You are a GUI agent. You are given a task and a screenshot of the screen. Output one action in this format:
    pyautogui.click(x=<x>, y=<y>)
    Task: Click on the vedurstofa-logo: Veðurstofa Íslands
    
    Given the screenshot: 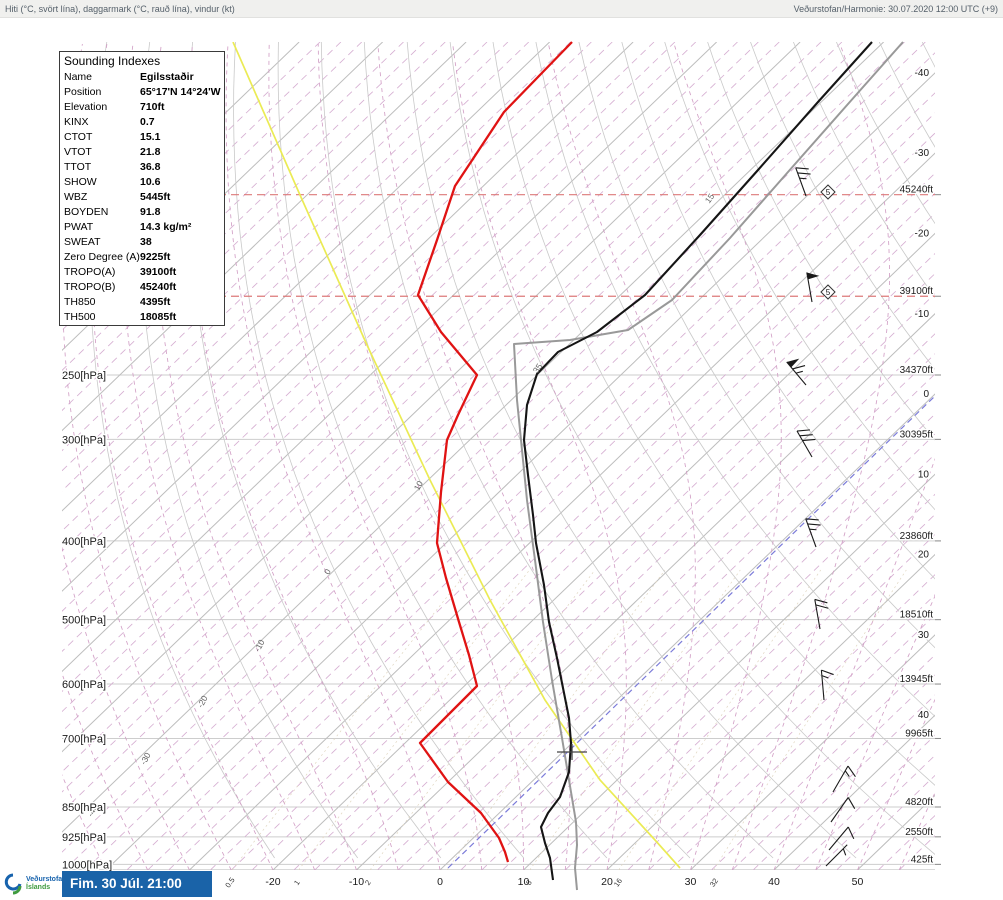 What is the action you would take?
    pyautogui.click(x=32, y=884)
    